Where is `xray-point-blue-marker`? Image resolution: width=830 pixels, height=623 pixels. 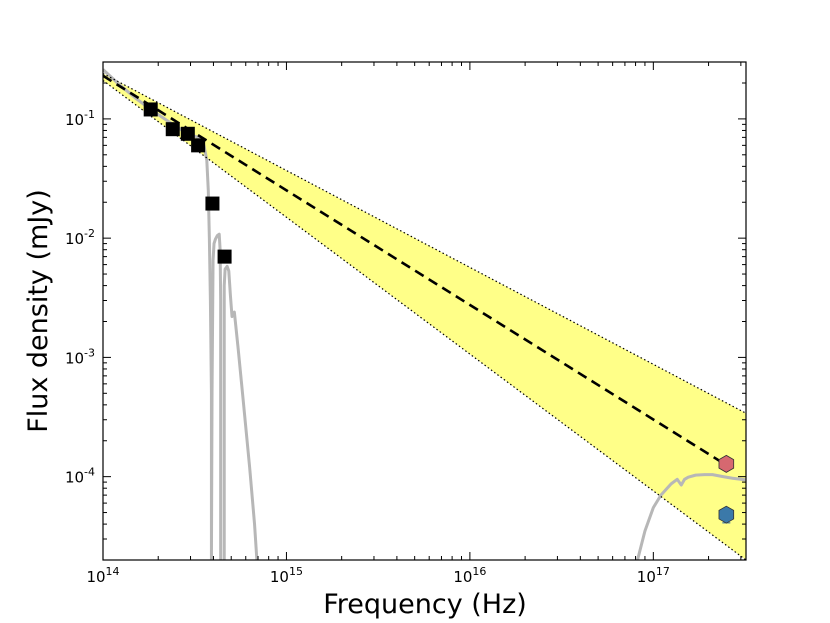
xray-point-blue-marker is located at coordinates (726, 514).